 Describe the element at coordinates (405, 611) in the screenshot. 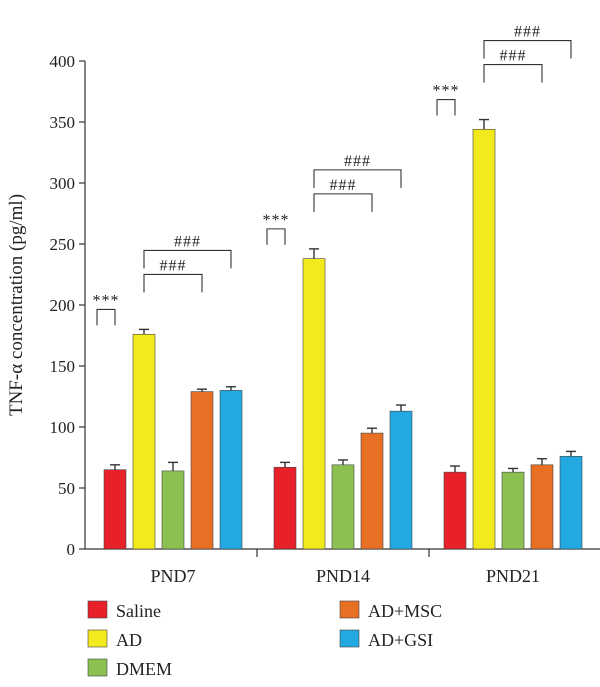

I see `legend-label: AD+MSC` at that location.